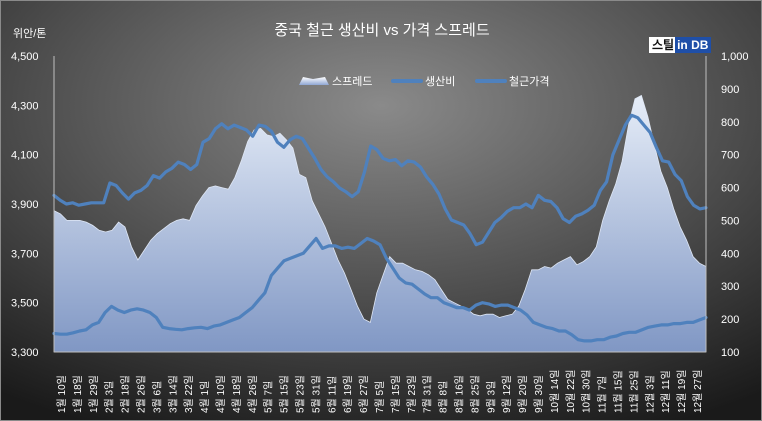  I want to click on legend-item-rebar-price: 철근가격, so click(512, 81).